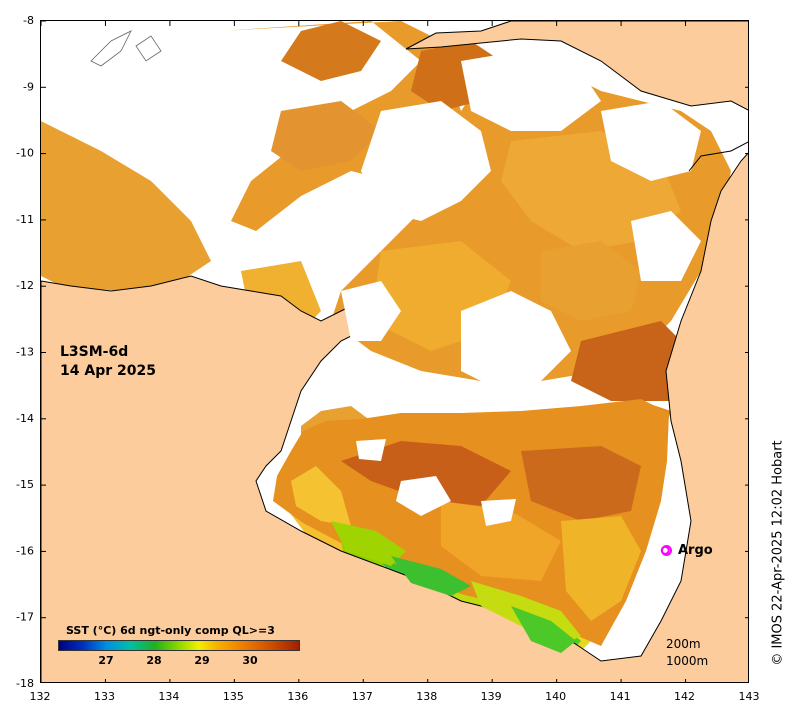 The width and height of the screenshot is (792, 716). Describe the element at coordinates (154, 660) in the screenshot. I see `colorbar-tick-label: 28` at that location.